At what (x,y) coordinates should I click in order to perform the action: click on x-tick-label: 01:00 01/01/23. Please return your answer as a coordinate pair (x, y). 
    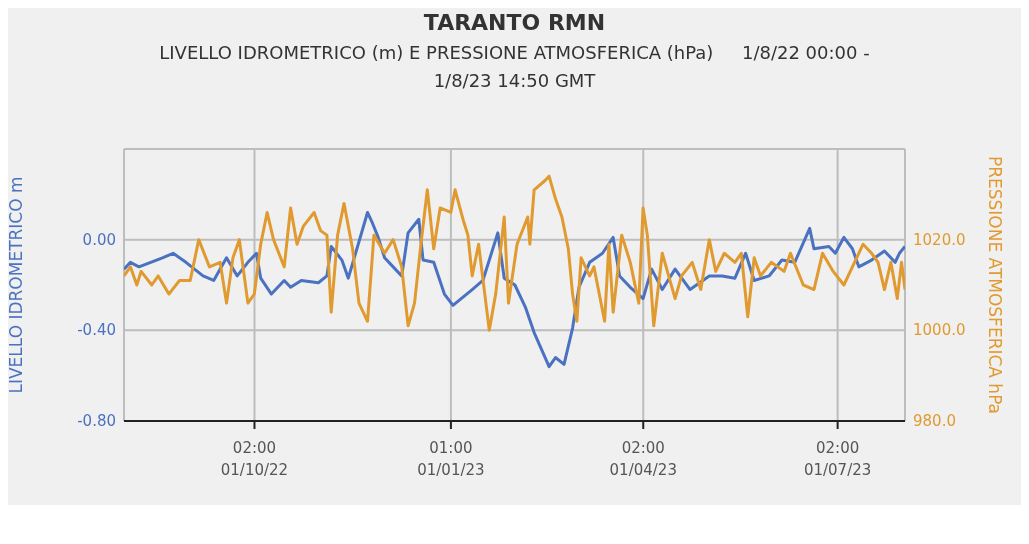
    Looking at the image, I should click on (451, 459).